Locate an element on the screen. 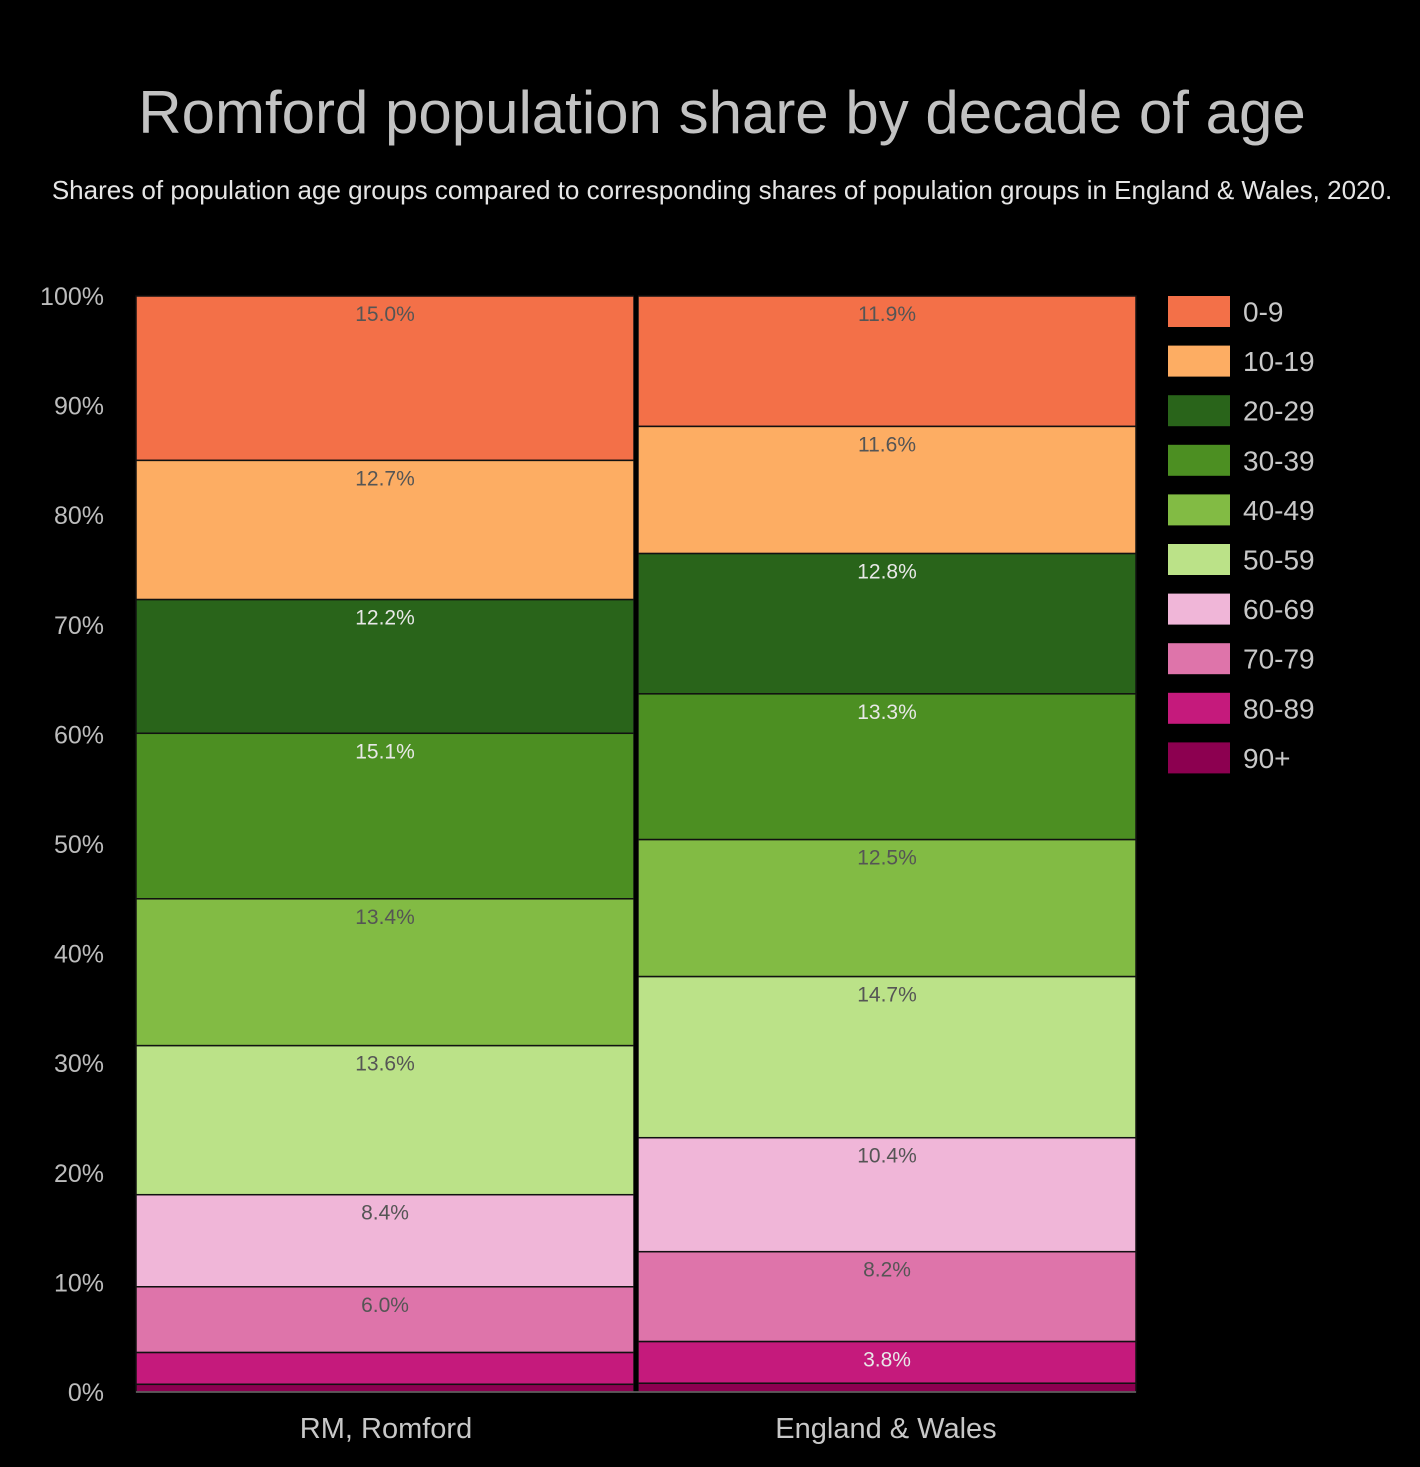  data-label: 10.4% is located at coordinates (887, 1156).